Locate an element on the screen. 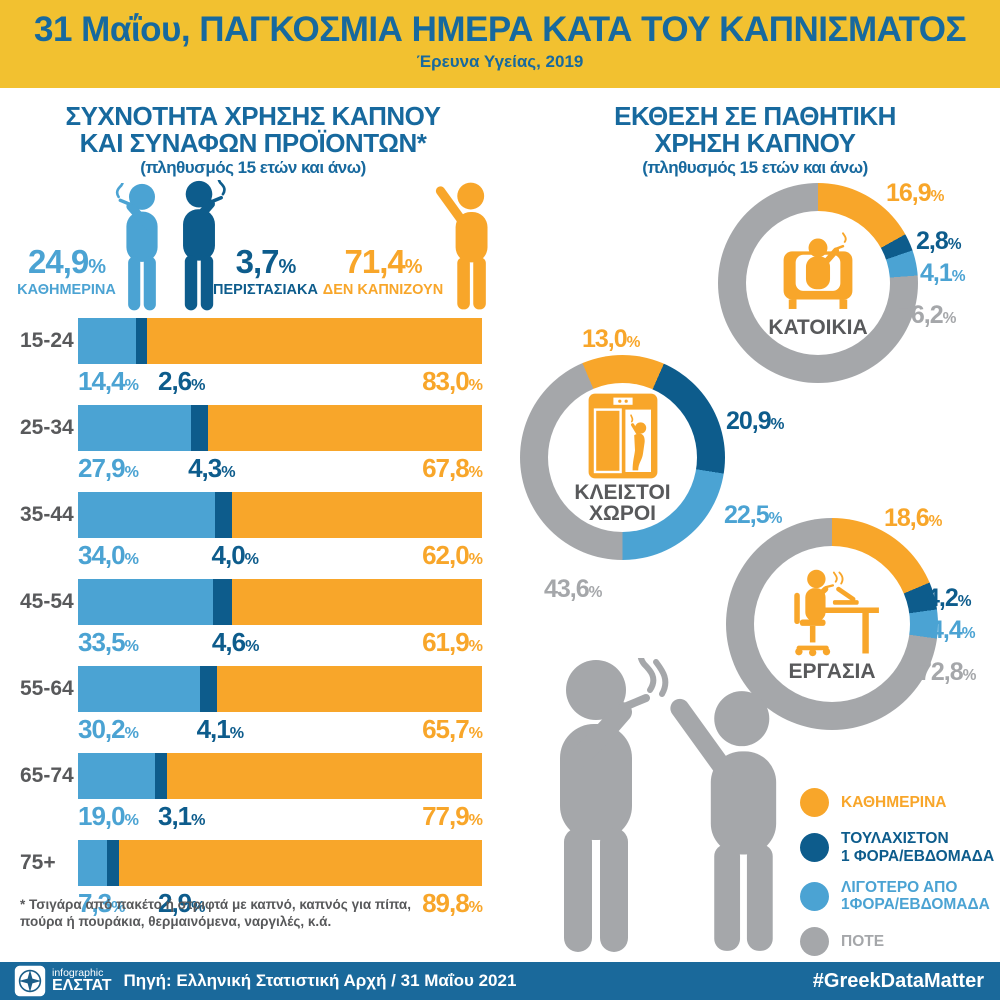  section-subtitle: (πληθυσμός 15 ετών και άνω) is located at coordinates (755, 168).